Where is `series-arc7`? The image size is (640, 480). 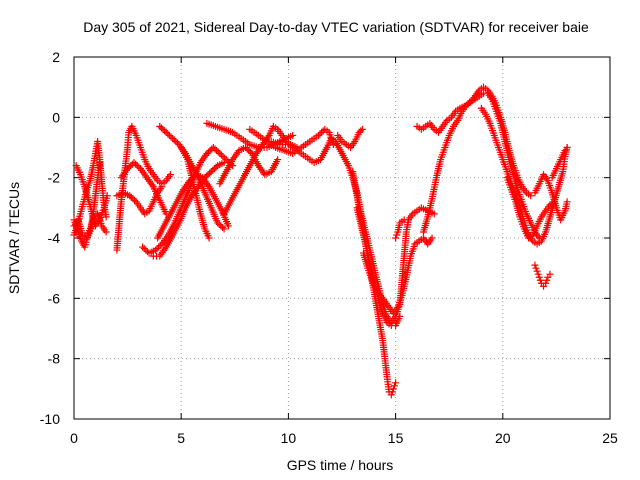
series-arc7 is located at coordinates (143, 188).